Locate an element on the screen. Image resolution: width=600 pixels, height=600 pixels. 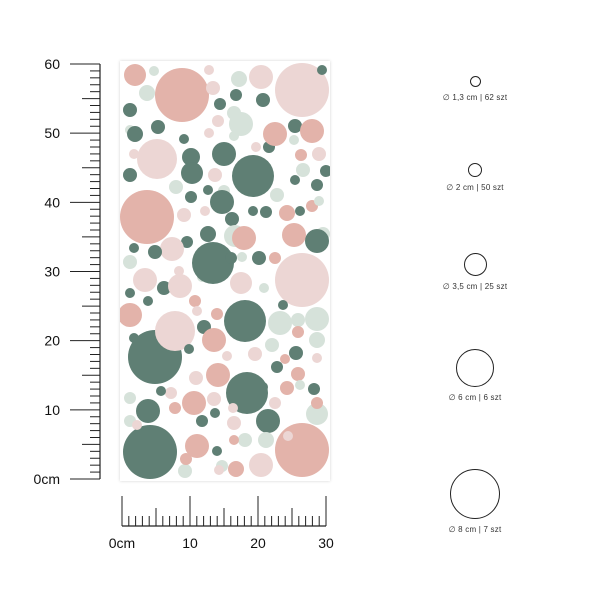
size-item-8cm: ∅ 8 cm | 7 szt is located at coordinates (475, 501).